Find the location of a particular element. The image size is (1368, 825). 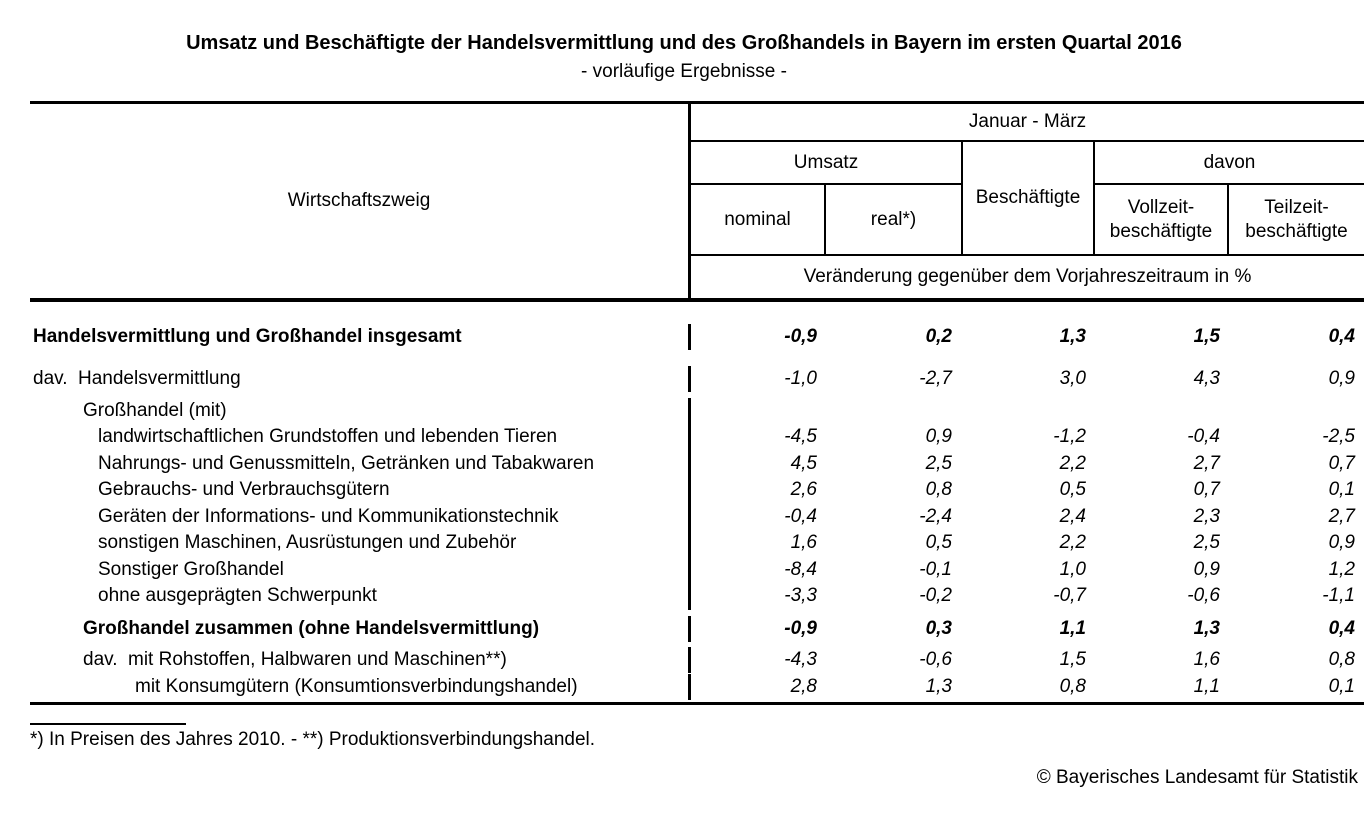

value-cell-teilzeit is located at coordinates (1296, 411).